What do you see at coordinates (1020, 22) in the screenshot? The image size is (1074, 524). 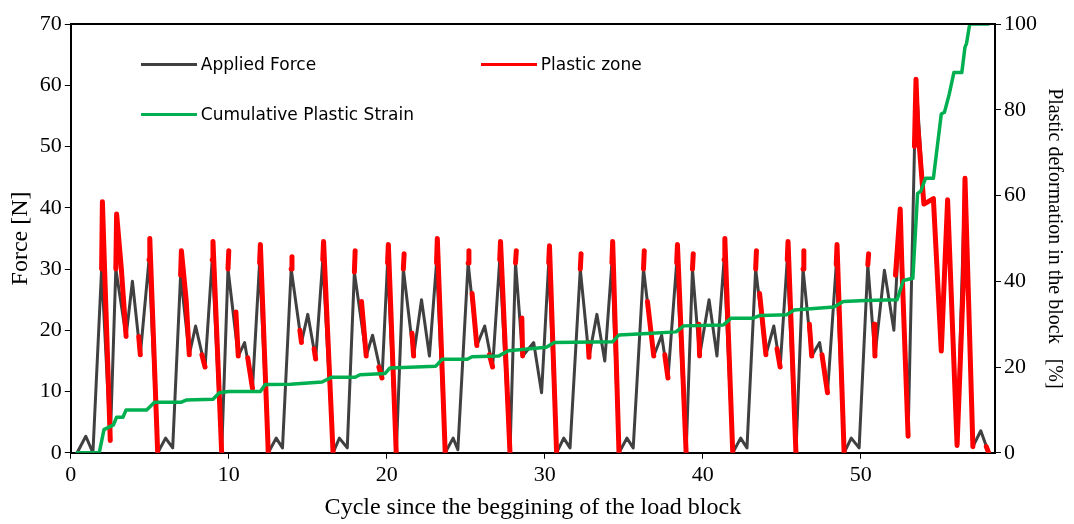 I see `y2-tick-label: 100` at bounding box center [1020, 22].